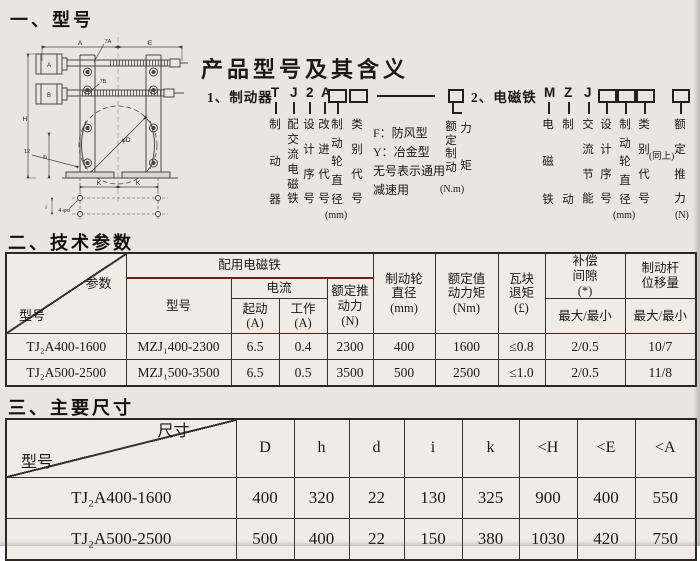  Describe the element at coordinates (585, 373) in the screenshot. I see `cell-comp-gap: 2/0.5` at that location.